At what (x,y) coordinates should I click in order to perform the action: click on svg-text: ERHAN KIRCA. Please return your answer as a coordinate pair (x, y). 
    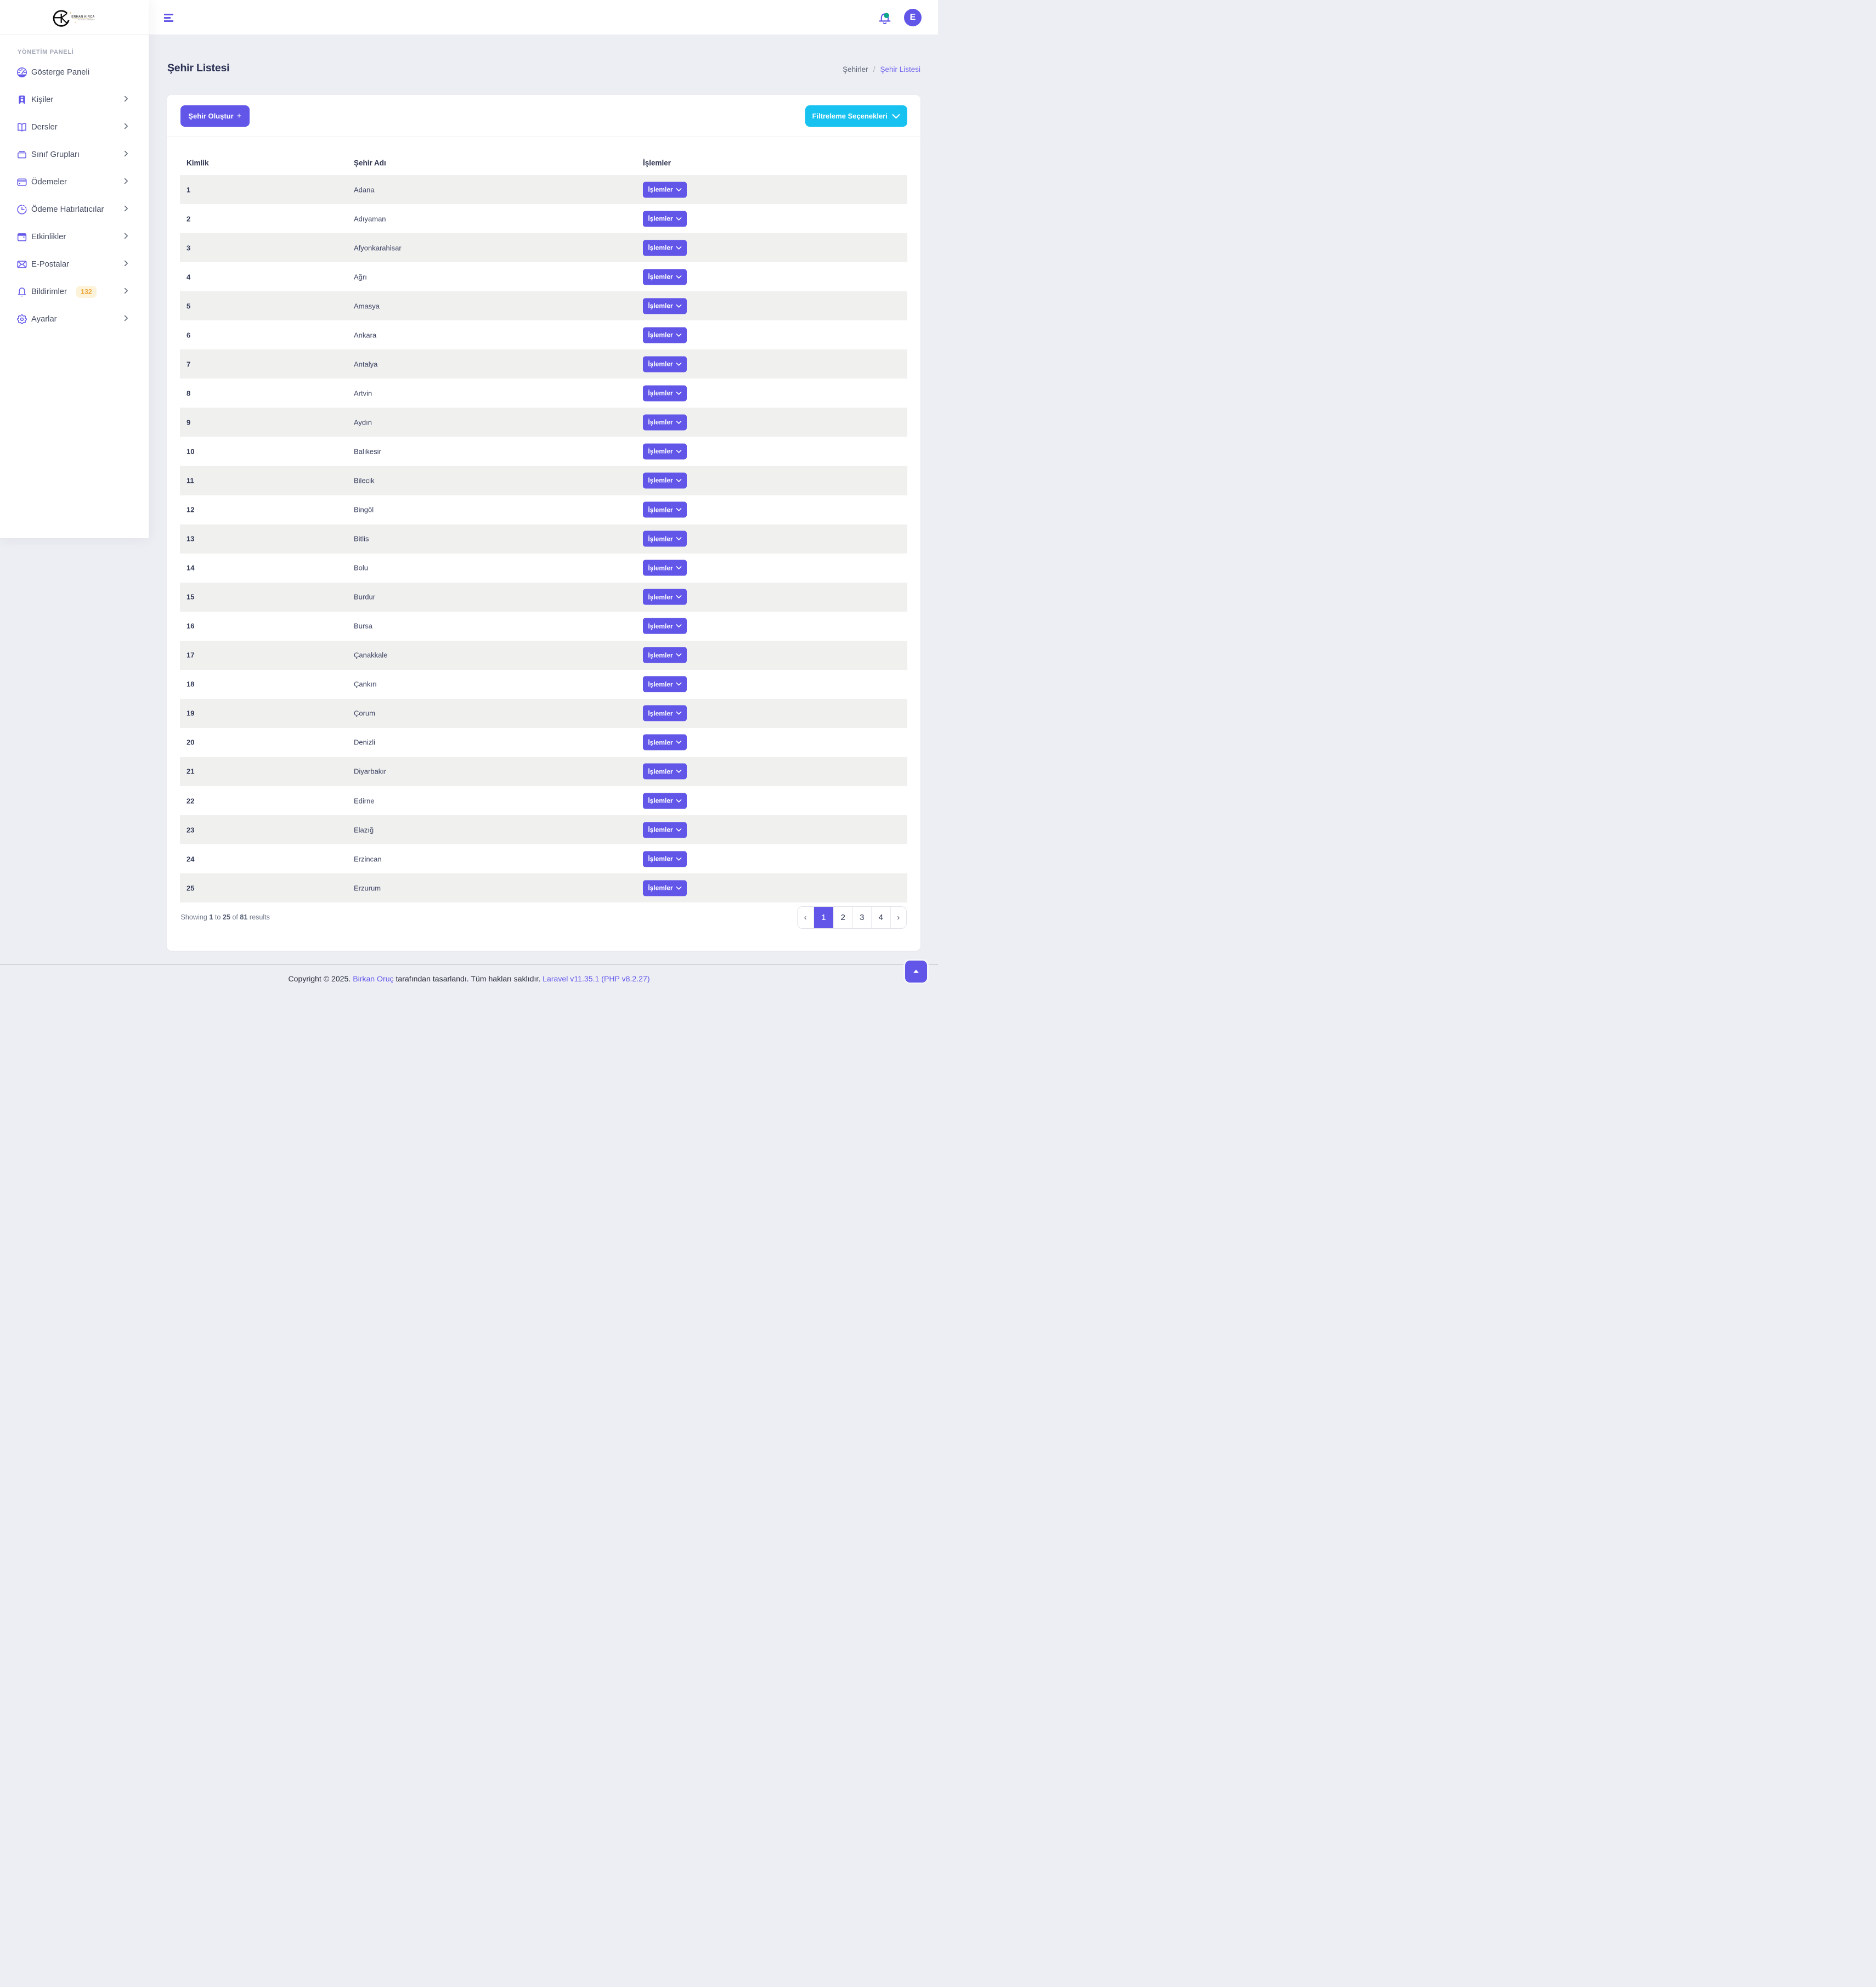
    Looking at the image, I should click on (82, 17).